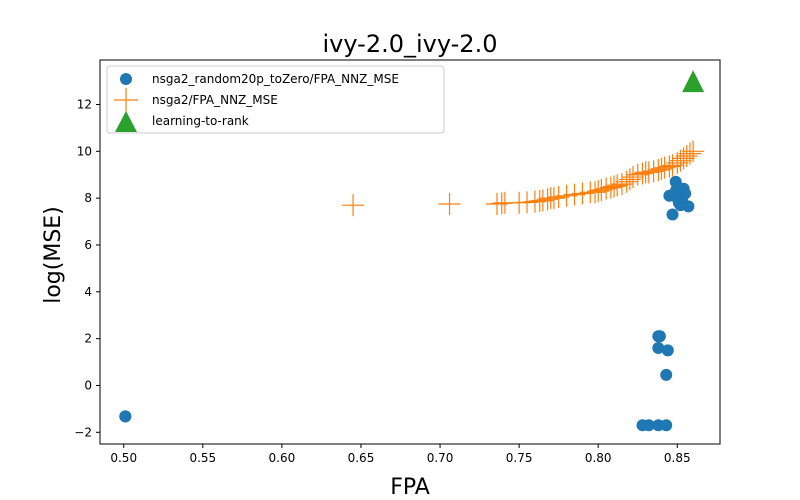 The image size is (800, 500). Describe the element at coordinates (400, 454) in the screenshot. I see `x-axis: 0.50 0.55 0.60 0.65 0.70 0.75 0.80 0.85` at that location.